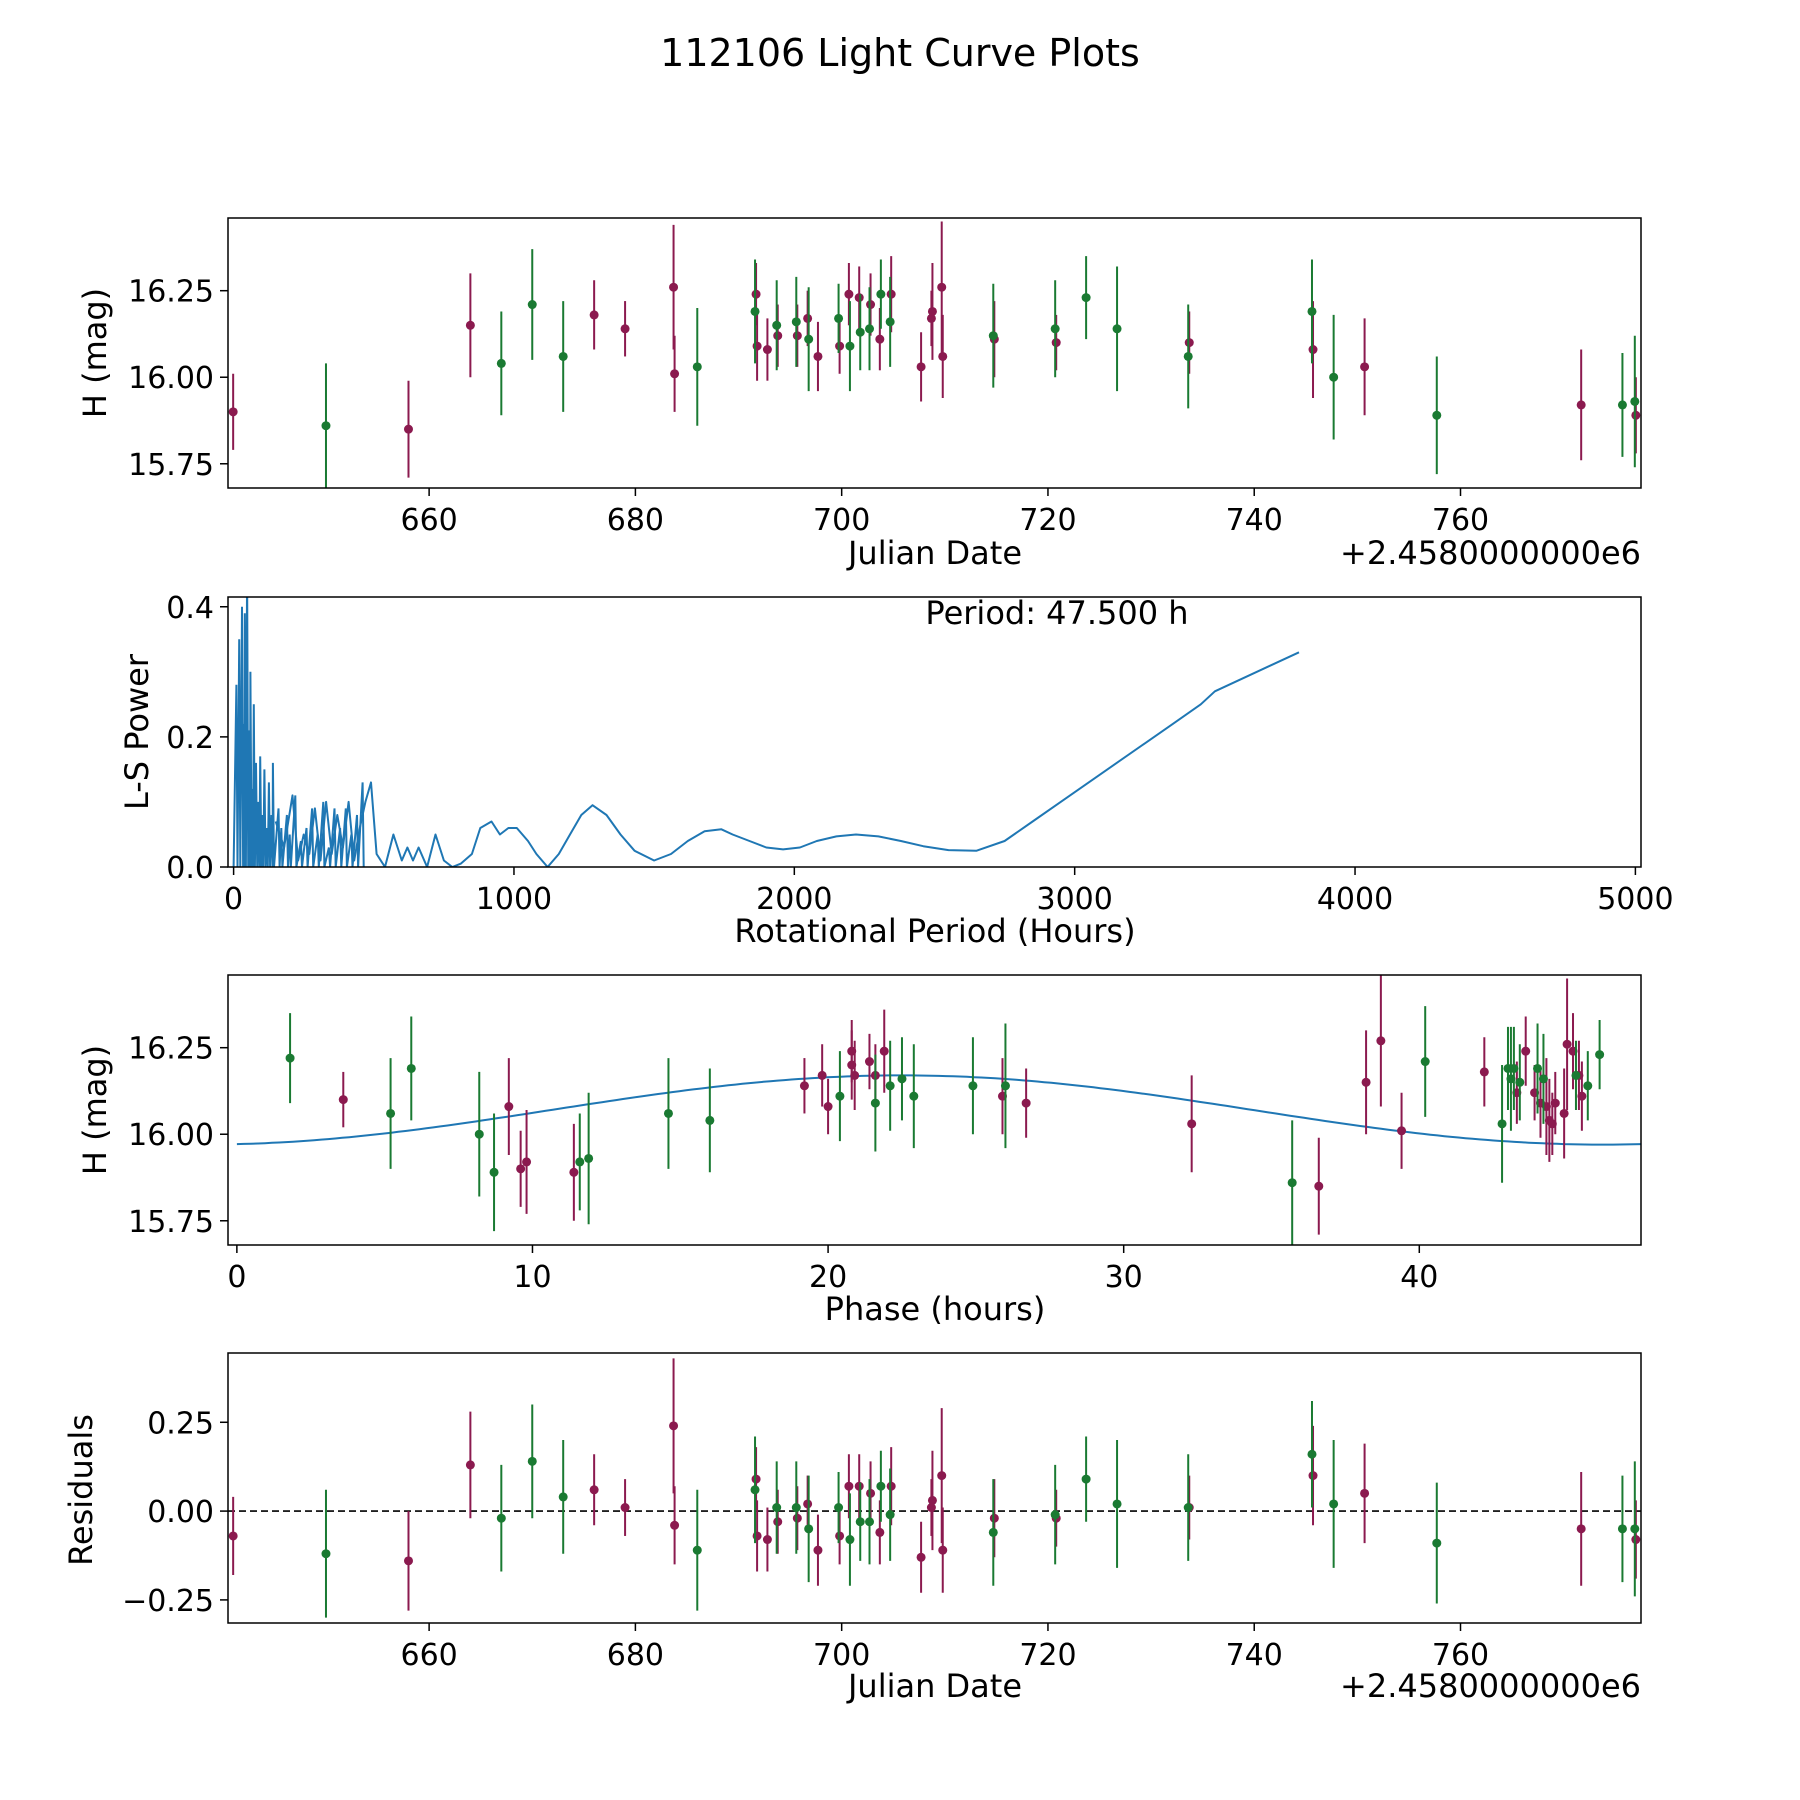  I want to click on light-curve-frame, so click(934, 353).